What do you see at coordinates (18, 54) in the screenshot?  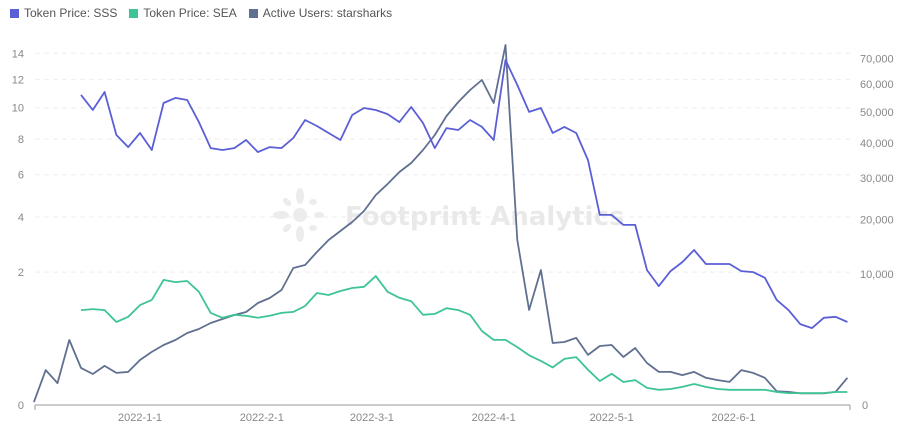 I see `y-left-tick-label: 14` at bounding box center [18, 54].